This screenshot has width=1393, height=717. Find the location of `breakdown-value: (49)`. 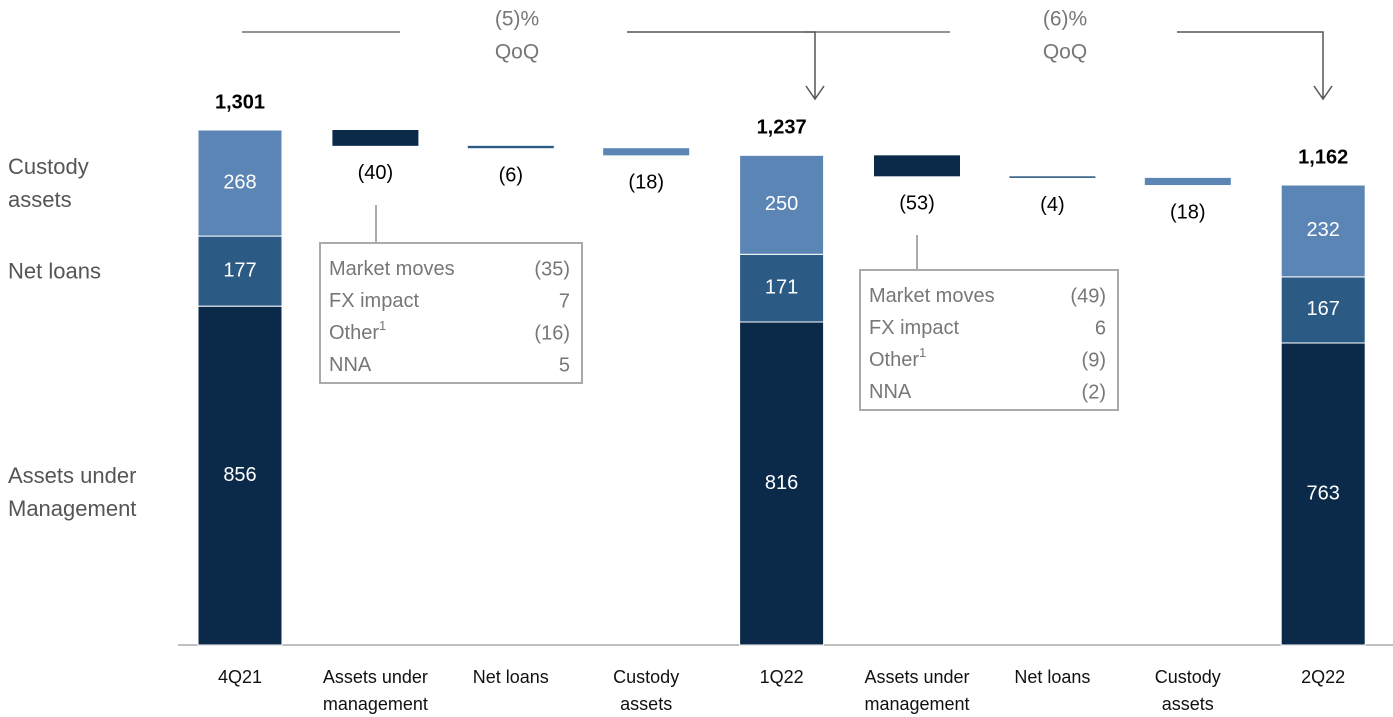

breakdown-value: (49) is located at coordinates (1088, 296).